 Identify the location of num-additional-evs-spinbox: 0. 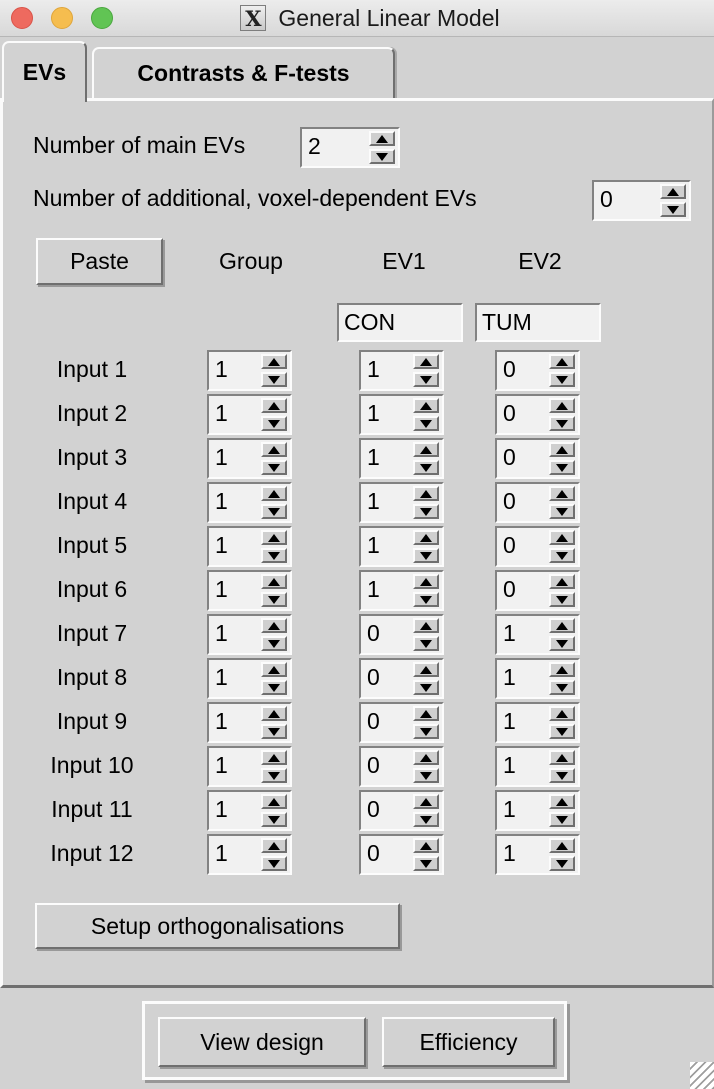
(641, 200).